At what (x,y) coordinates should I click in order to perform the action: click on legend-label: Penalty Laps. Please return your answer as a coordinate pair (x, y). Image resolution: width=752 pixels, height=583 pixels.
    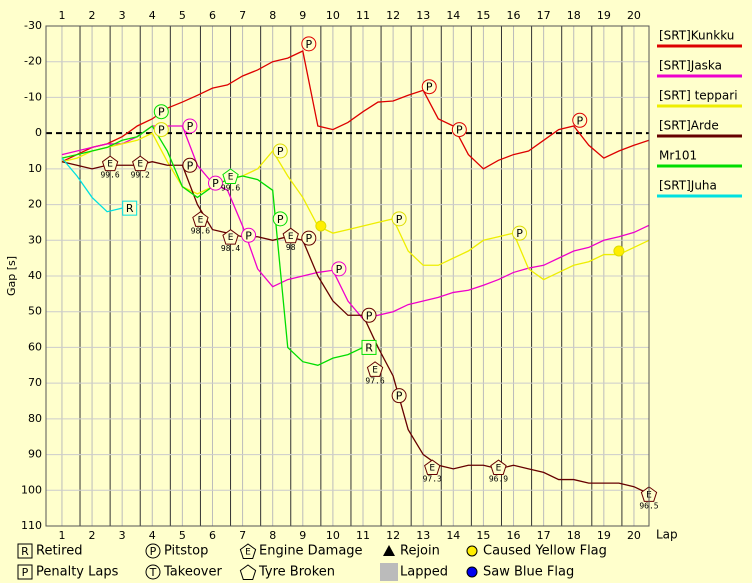
    Looking at the image, I should click on (77, 572).